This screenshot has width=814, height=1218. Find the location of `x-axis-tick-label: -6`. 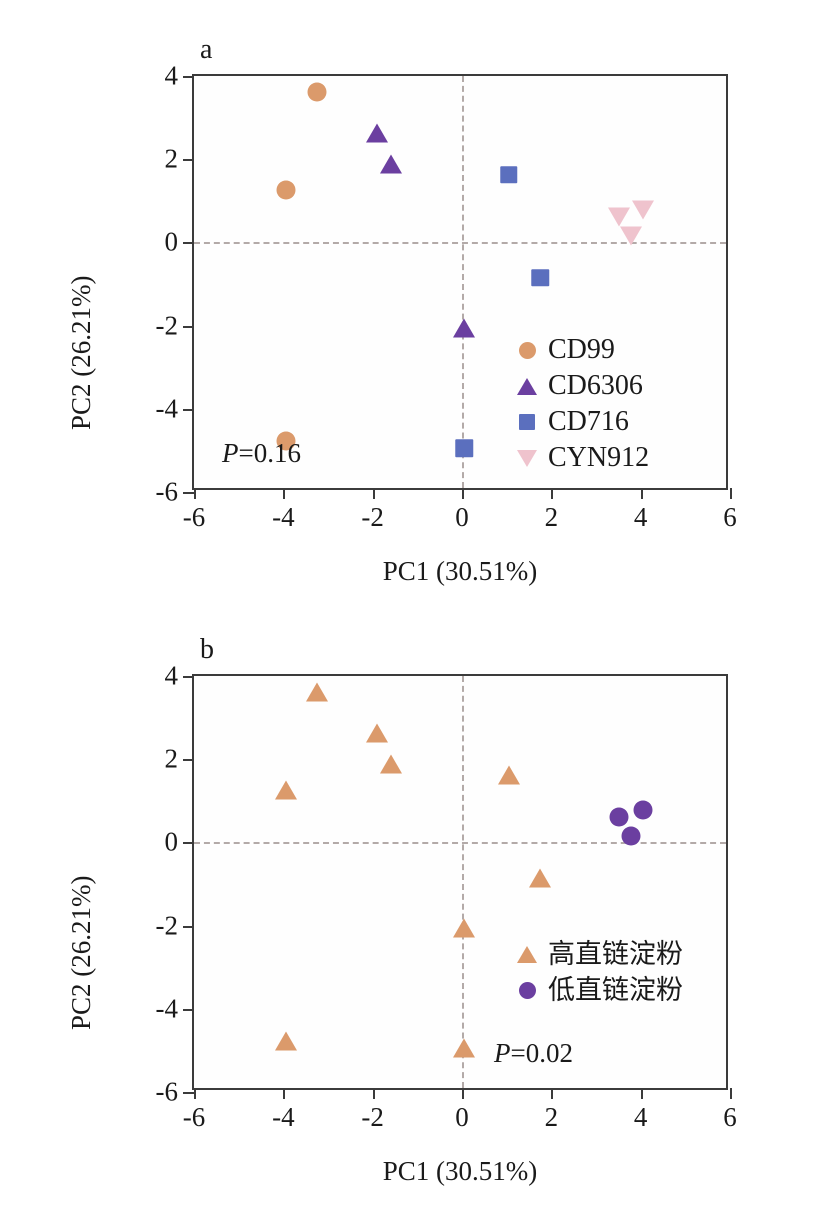

x-axis-tick-label: -6 is located at coordinates (194, 517).